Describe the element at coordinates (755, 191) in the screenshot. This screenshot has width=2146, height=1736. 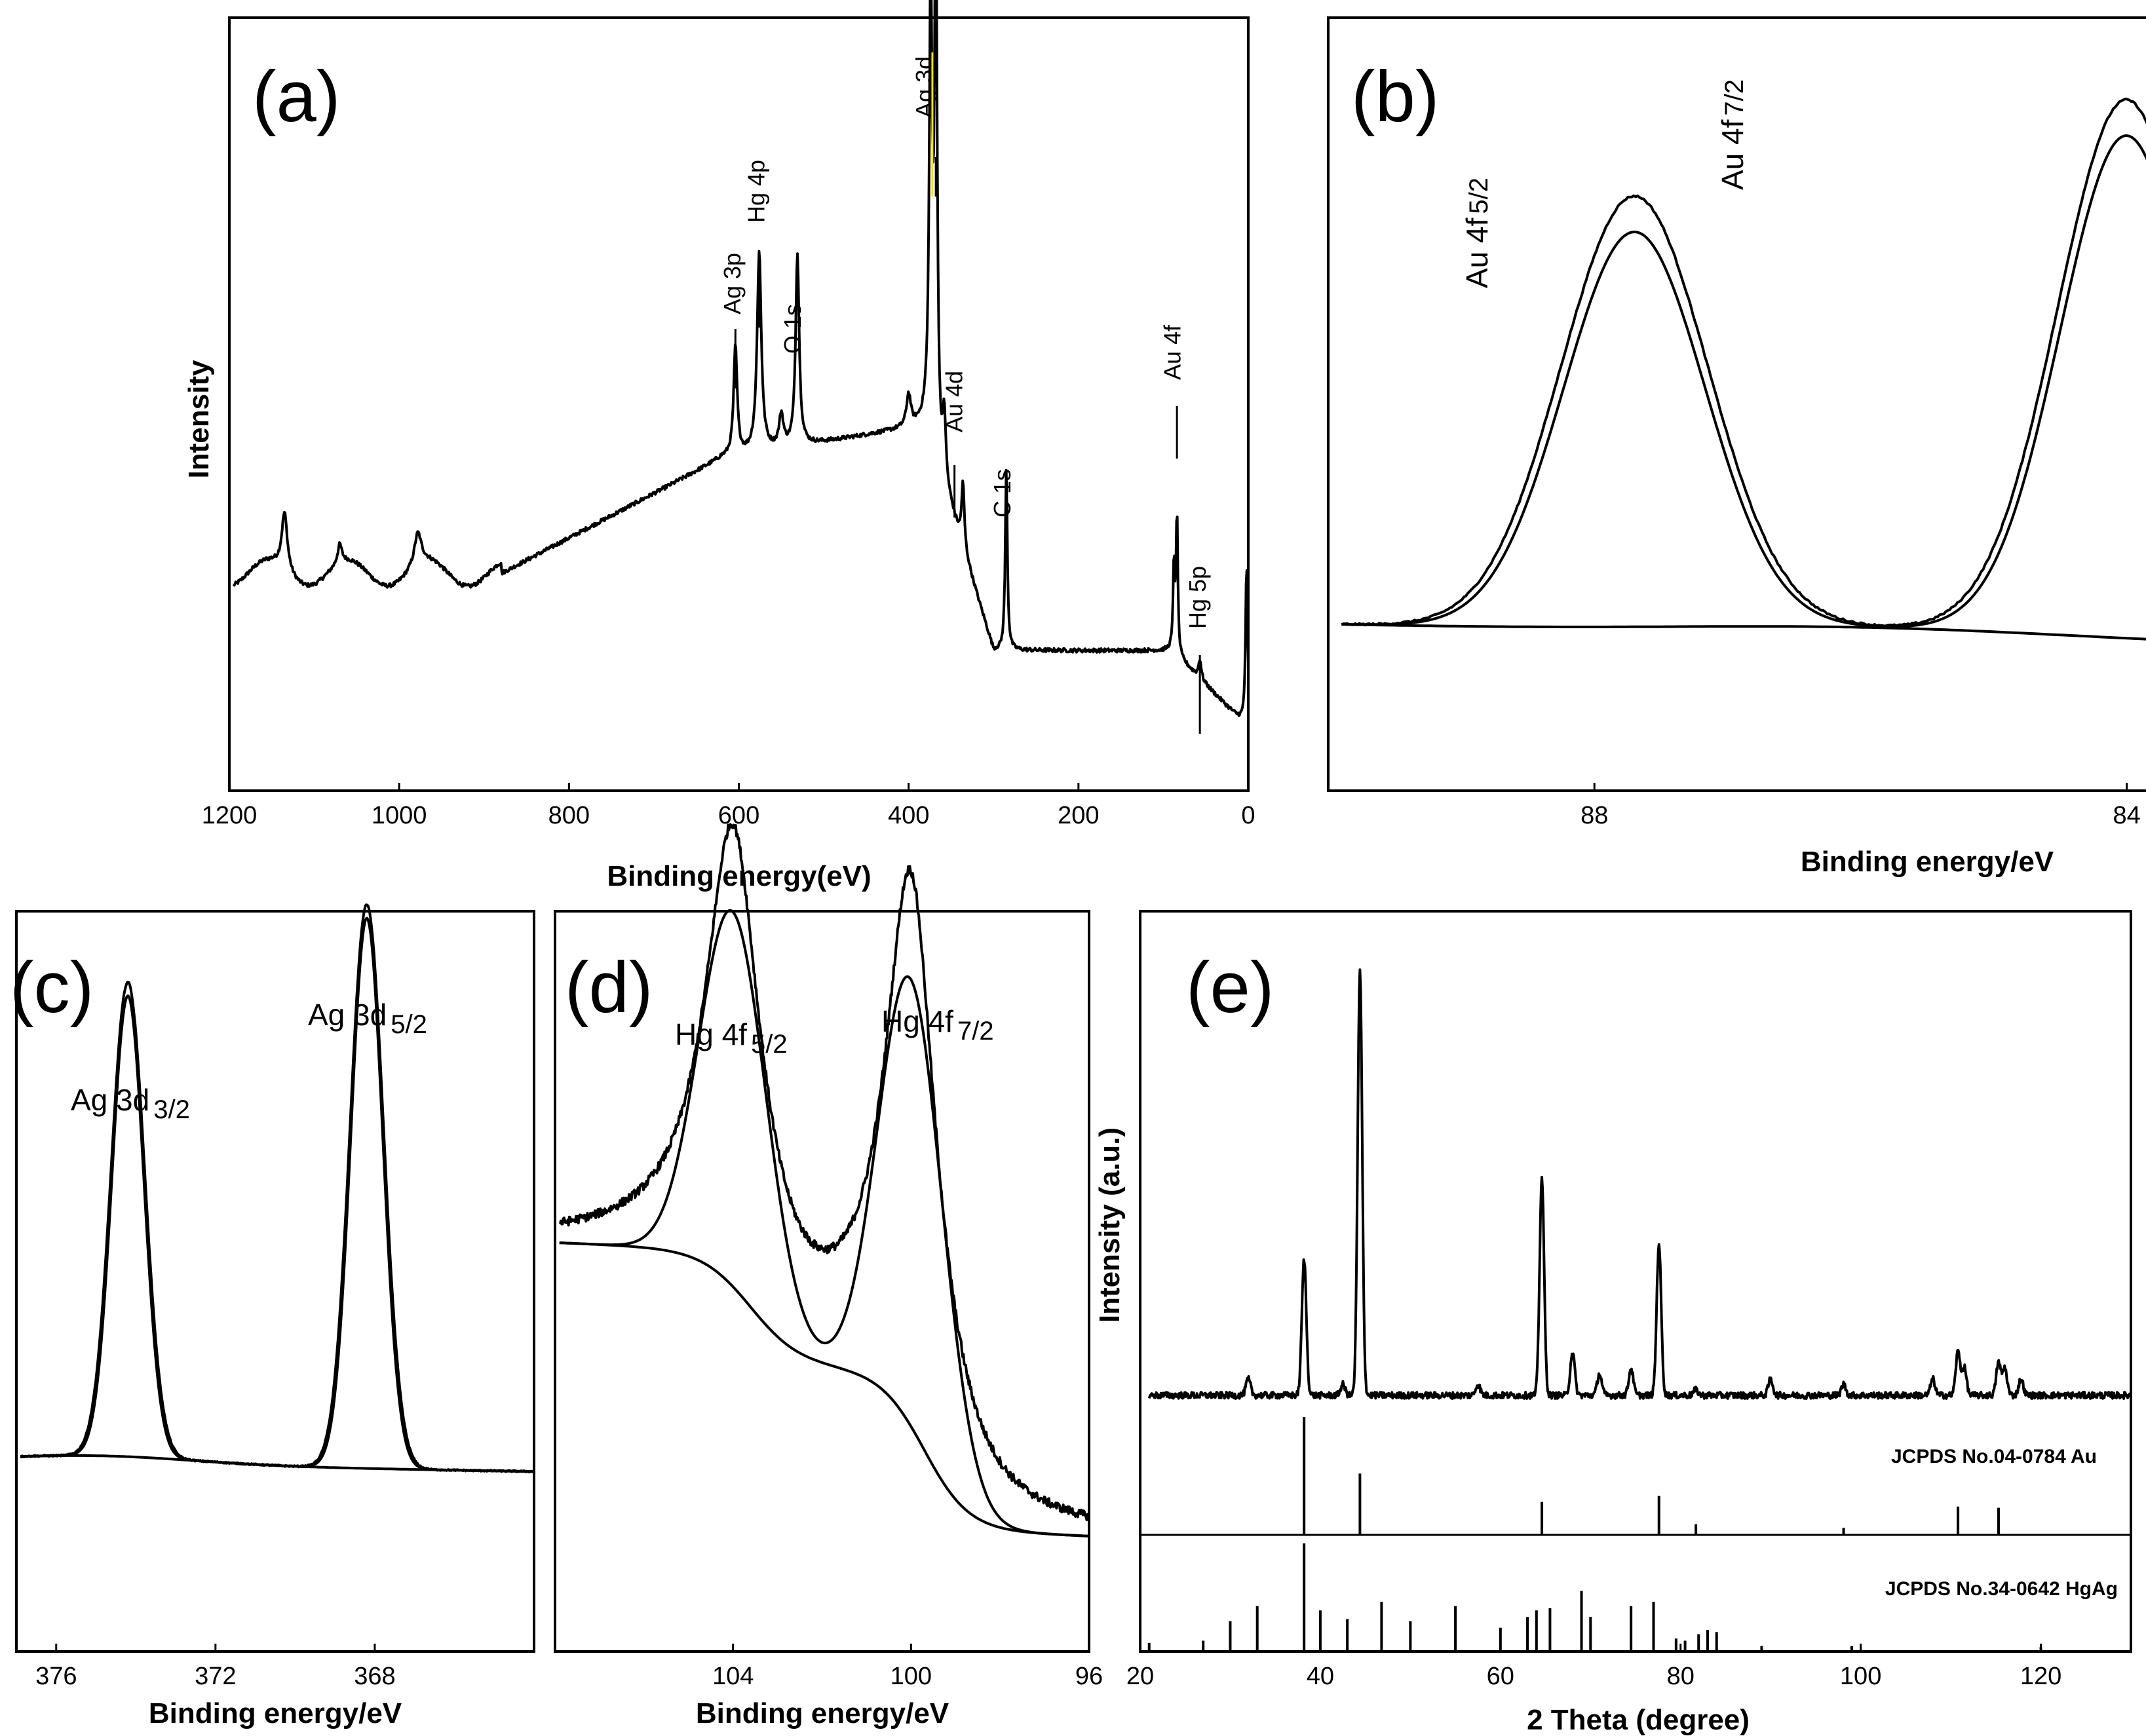
I see `peak-label: Hg 4p` at that location.